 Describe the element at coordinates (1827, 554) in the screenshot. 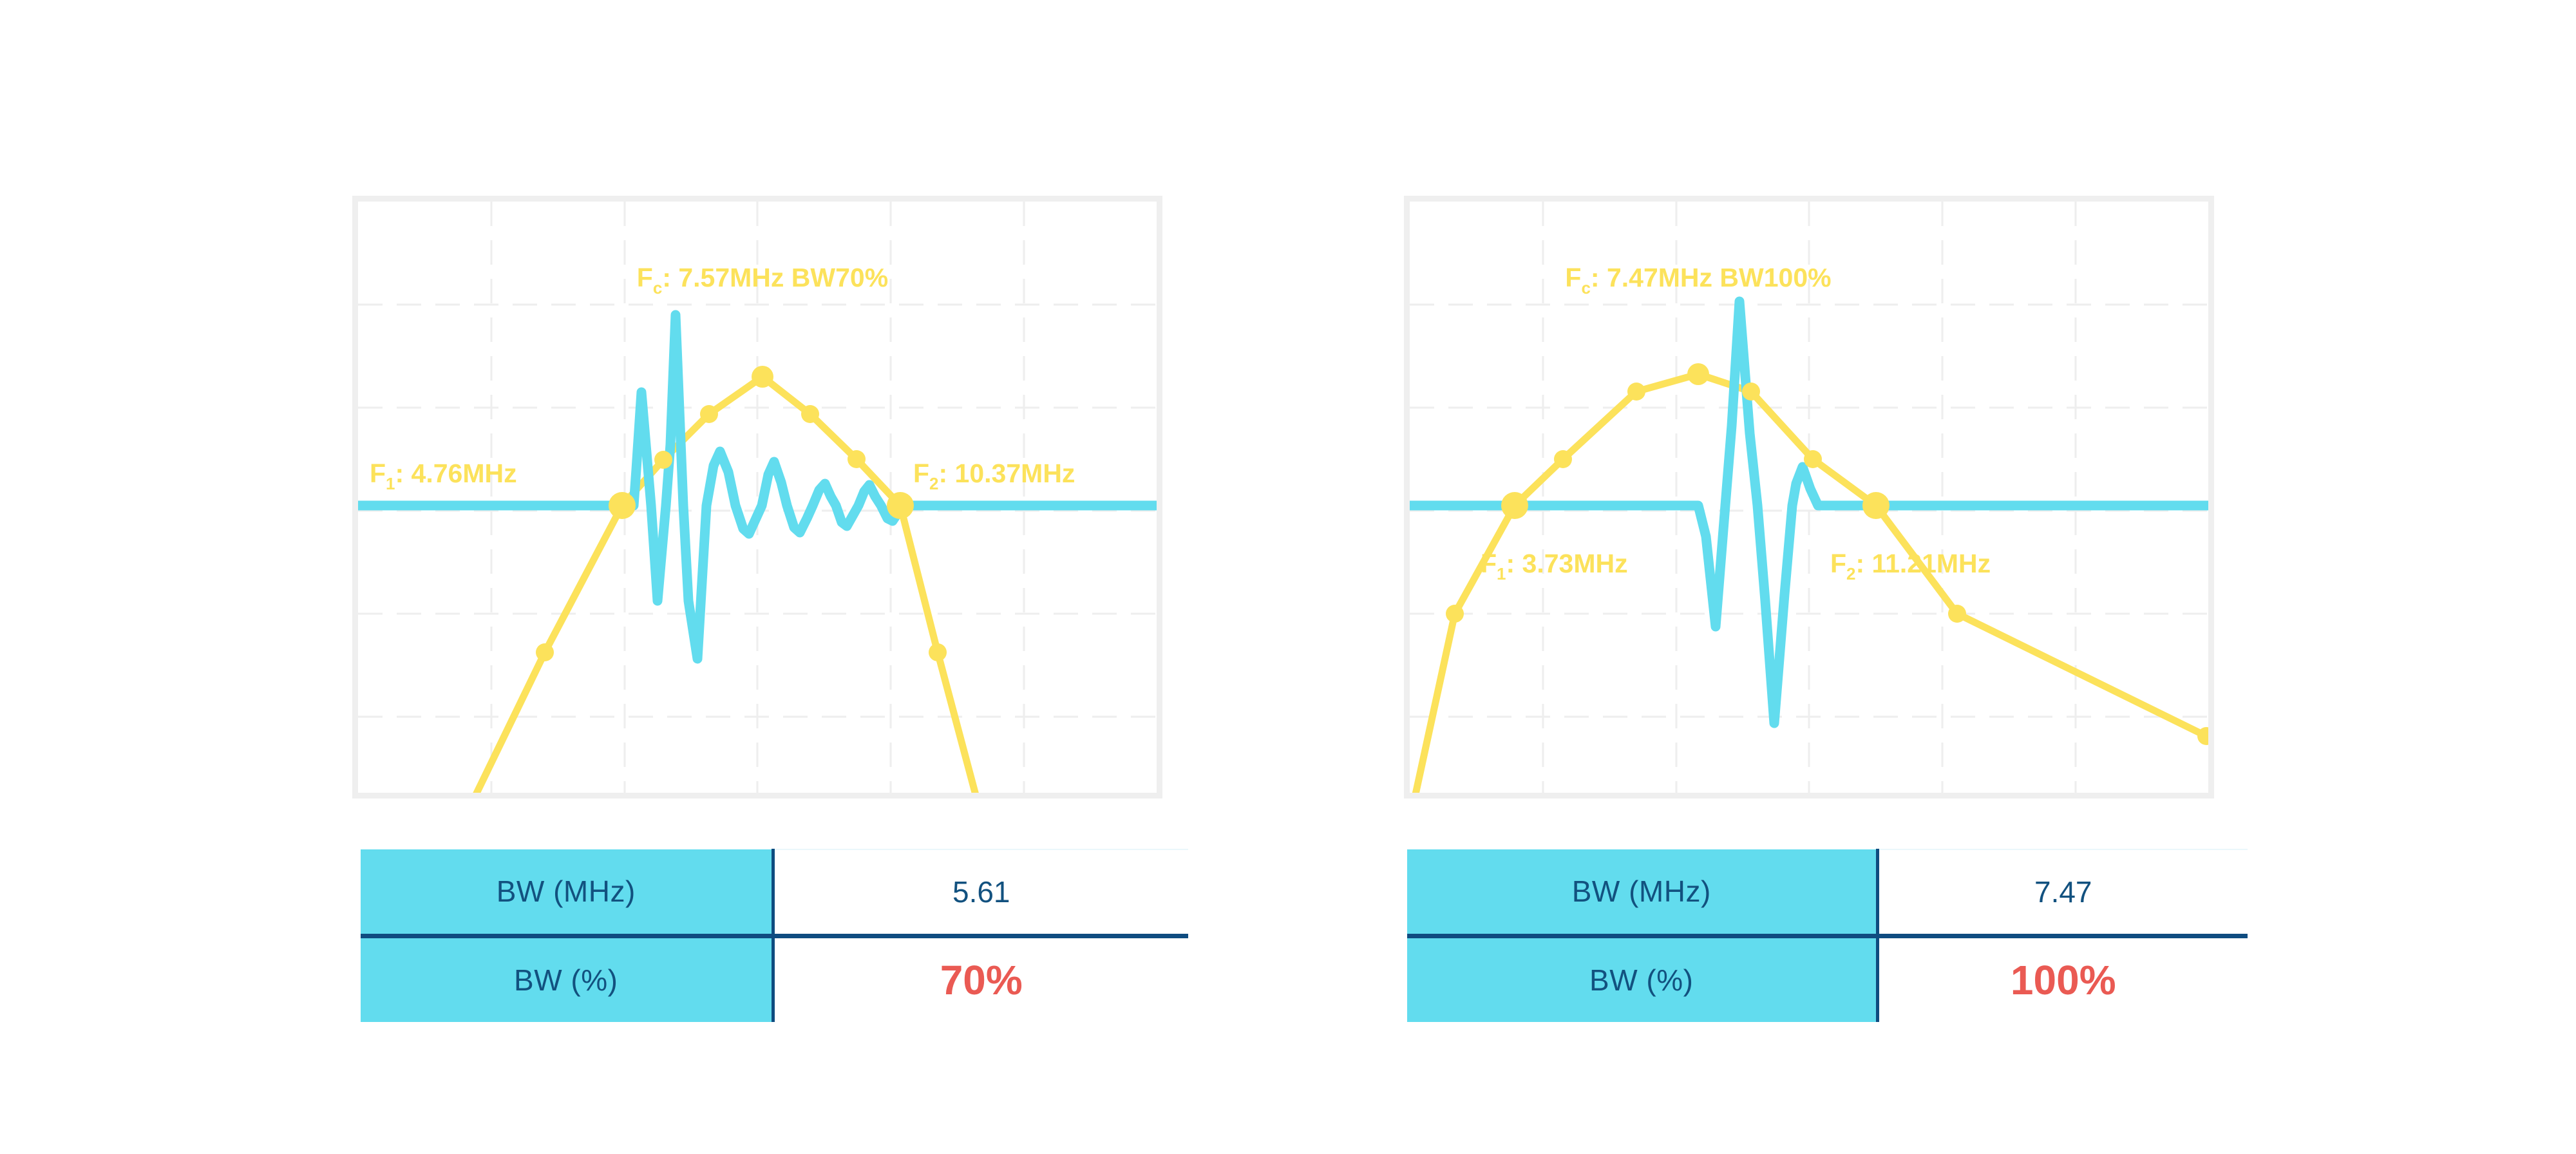

I see `spectrum-markers-right` at that location.